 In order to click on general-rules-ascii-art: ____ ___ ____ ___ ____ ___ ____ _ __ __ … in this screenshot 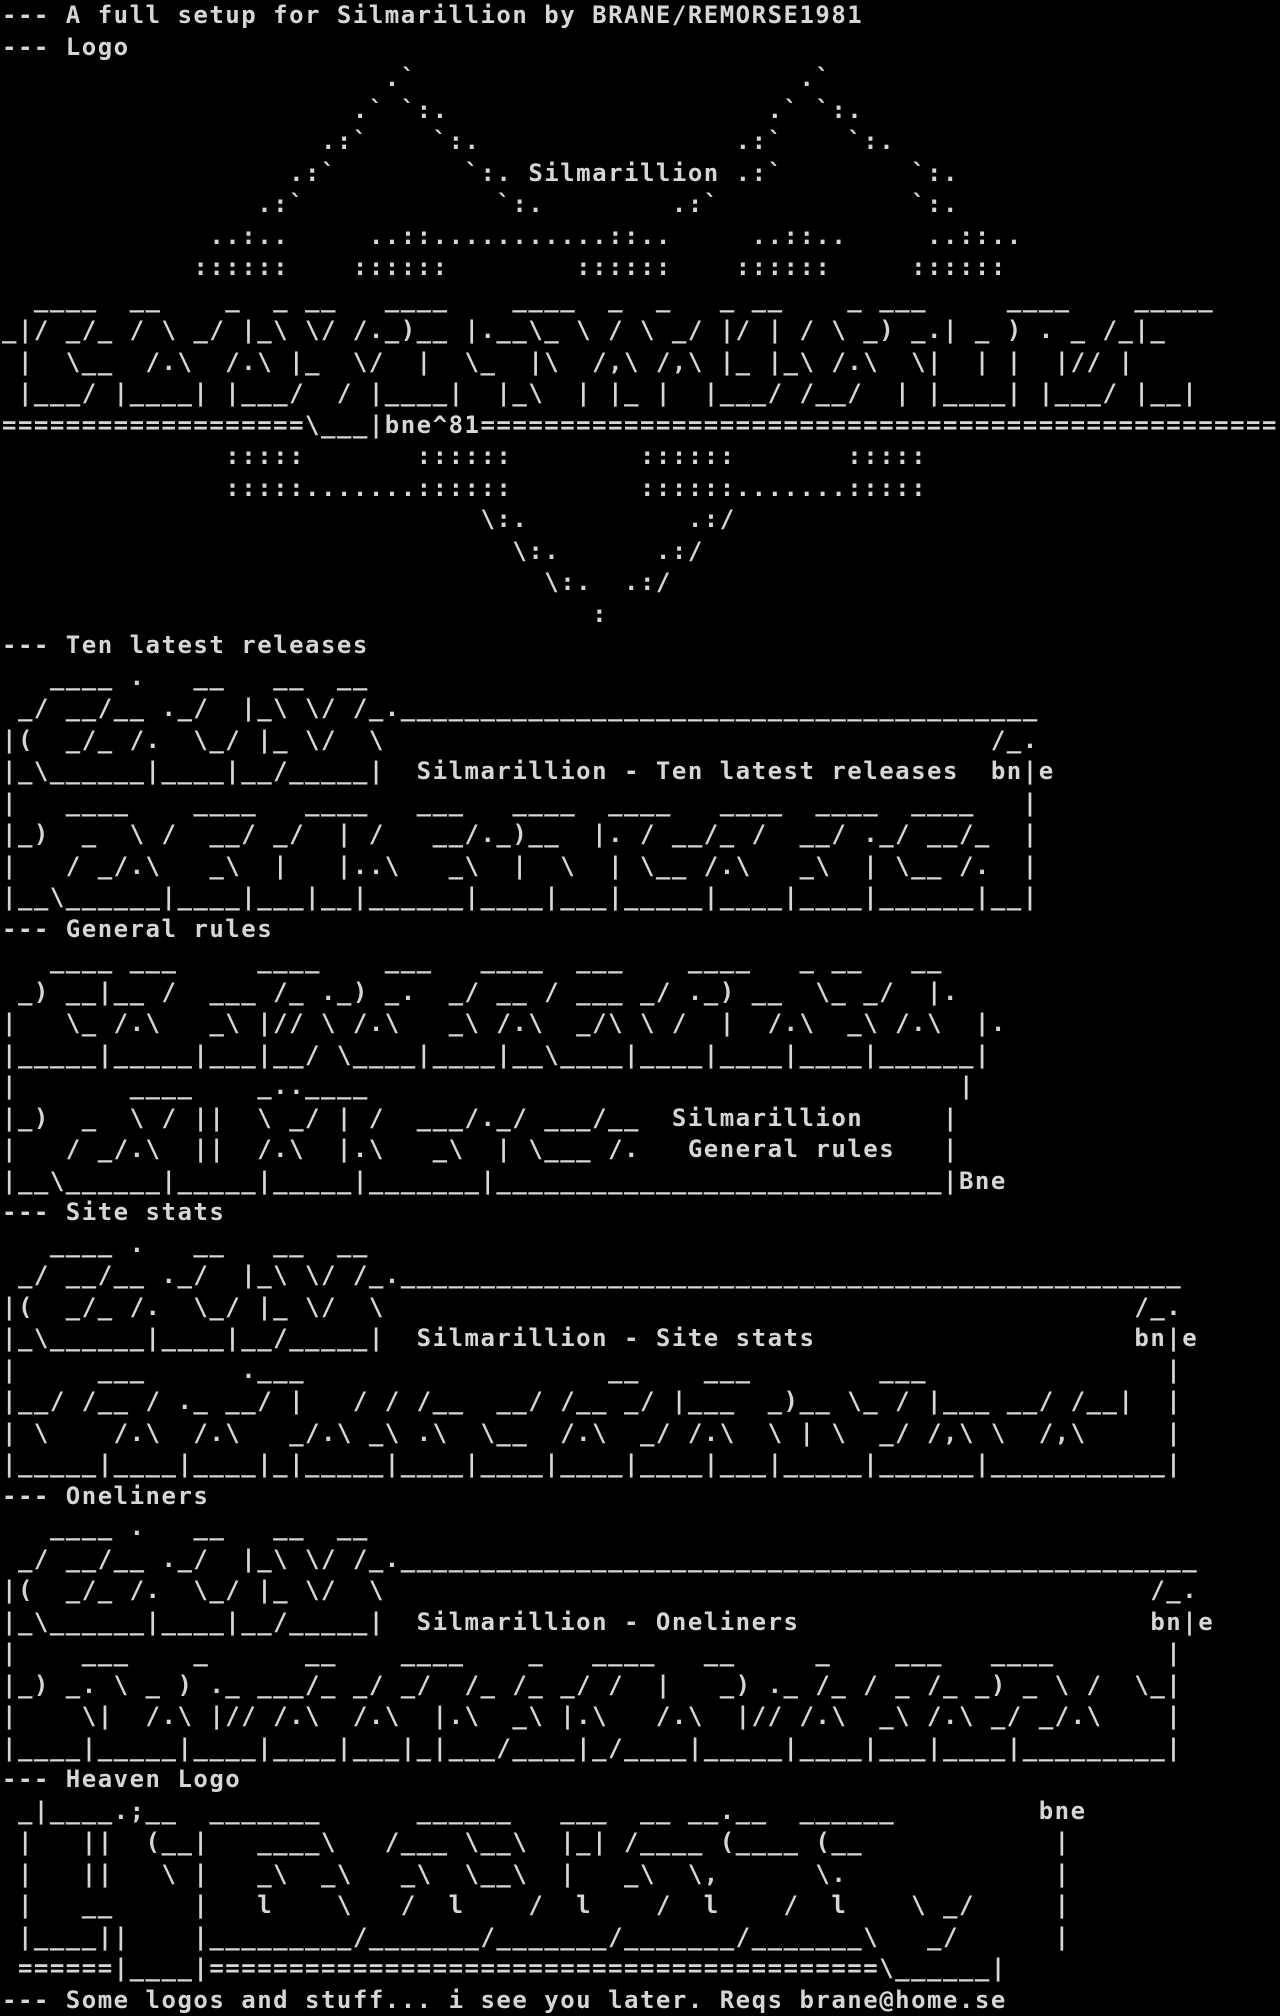, I will do `click(504, 1070)`.